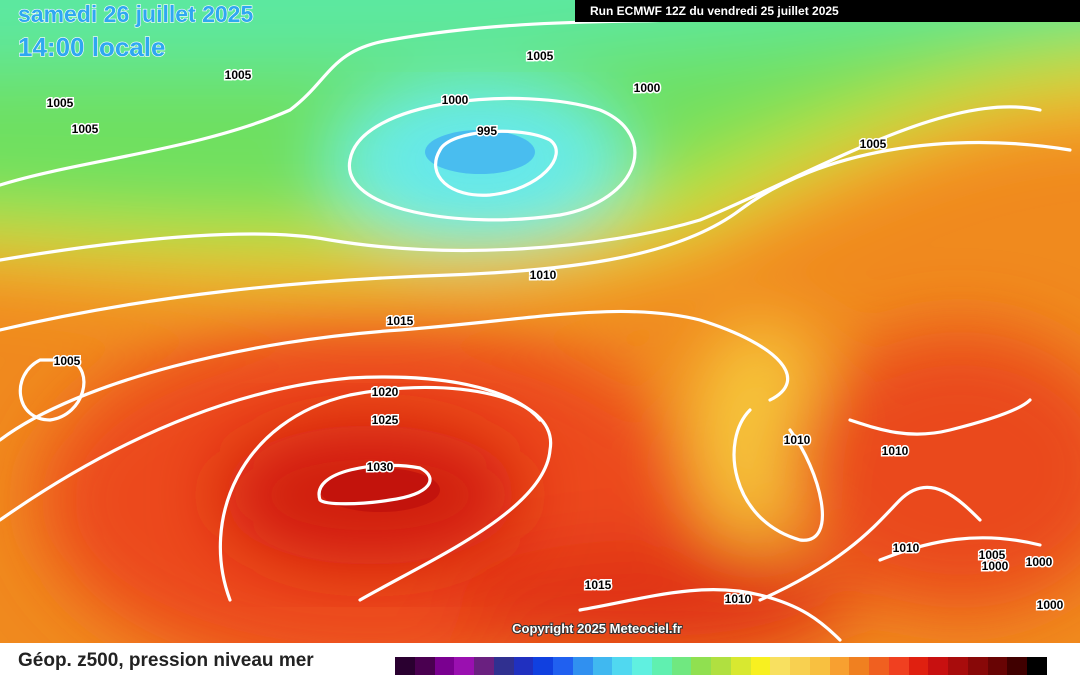  What do you see at coordinates (487, 131) in the screenshot?
I see `isobar-label: 995` at bounding box center [487, 131].